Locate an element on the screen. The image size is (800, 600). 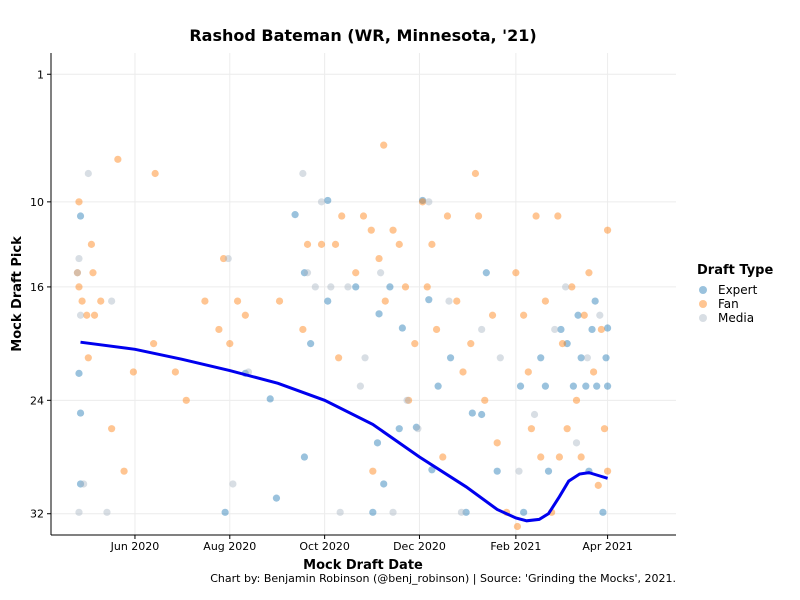
x-tick-label: Apr 2021 is located at coordinates (607, 546).